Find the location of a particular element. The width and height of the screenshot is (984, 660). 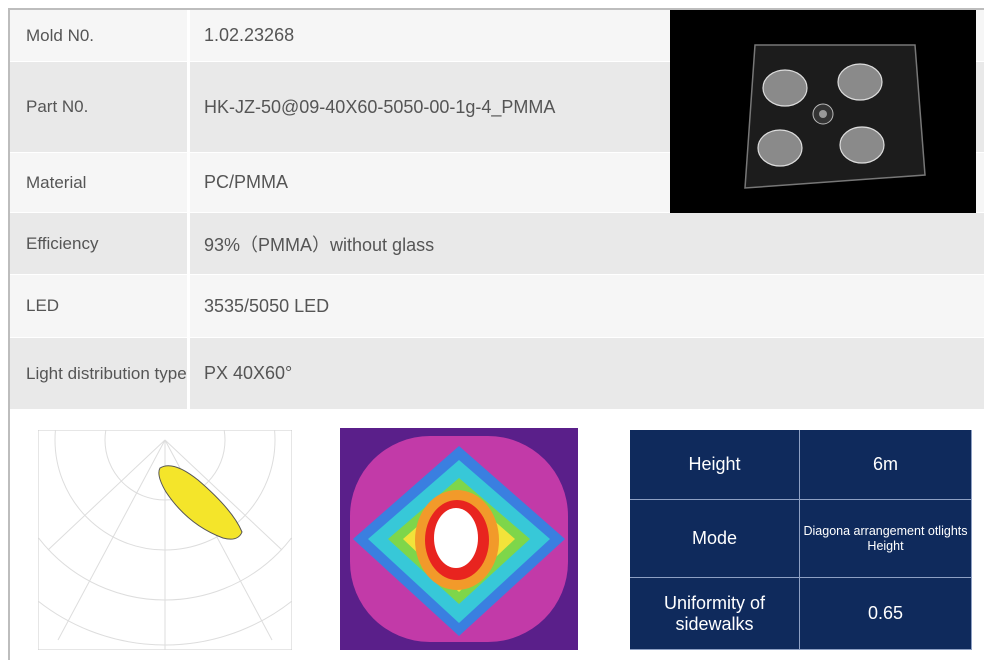

spec-label: Efficiency is located at coordinates (100, 243).